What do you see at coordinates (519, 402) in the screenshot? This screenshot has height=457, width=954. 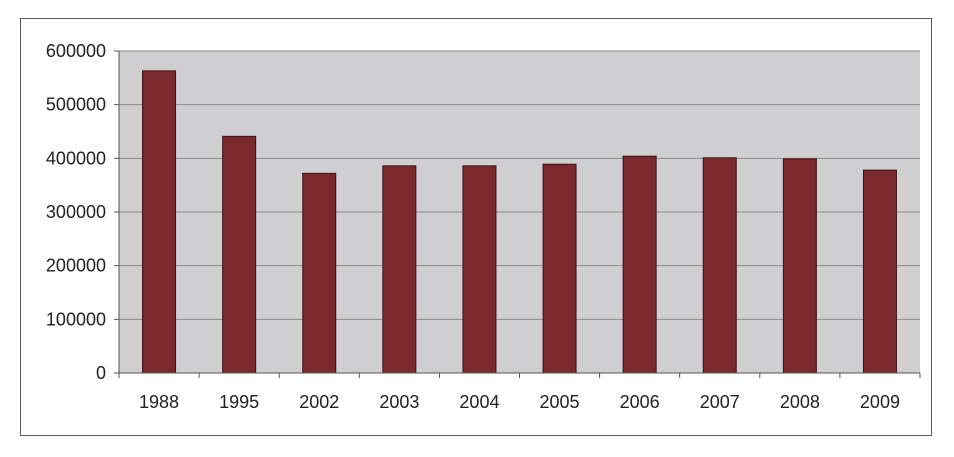 I see `x-tick-labels: 1988 1995 2002 2003 2004 2005 2006 2007 2008 2009` at bounding box center [519, 402].